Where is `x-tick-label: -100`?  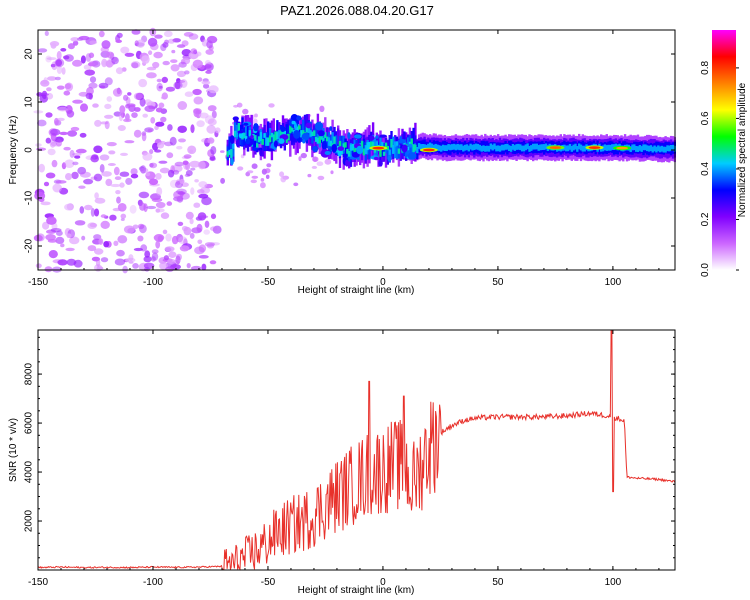
x-tick-label: -100 is located at coordinates (153, 282).